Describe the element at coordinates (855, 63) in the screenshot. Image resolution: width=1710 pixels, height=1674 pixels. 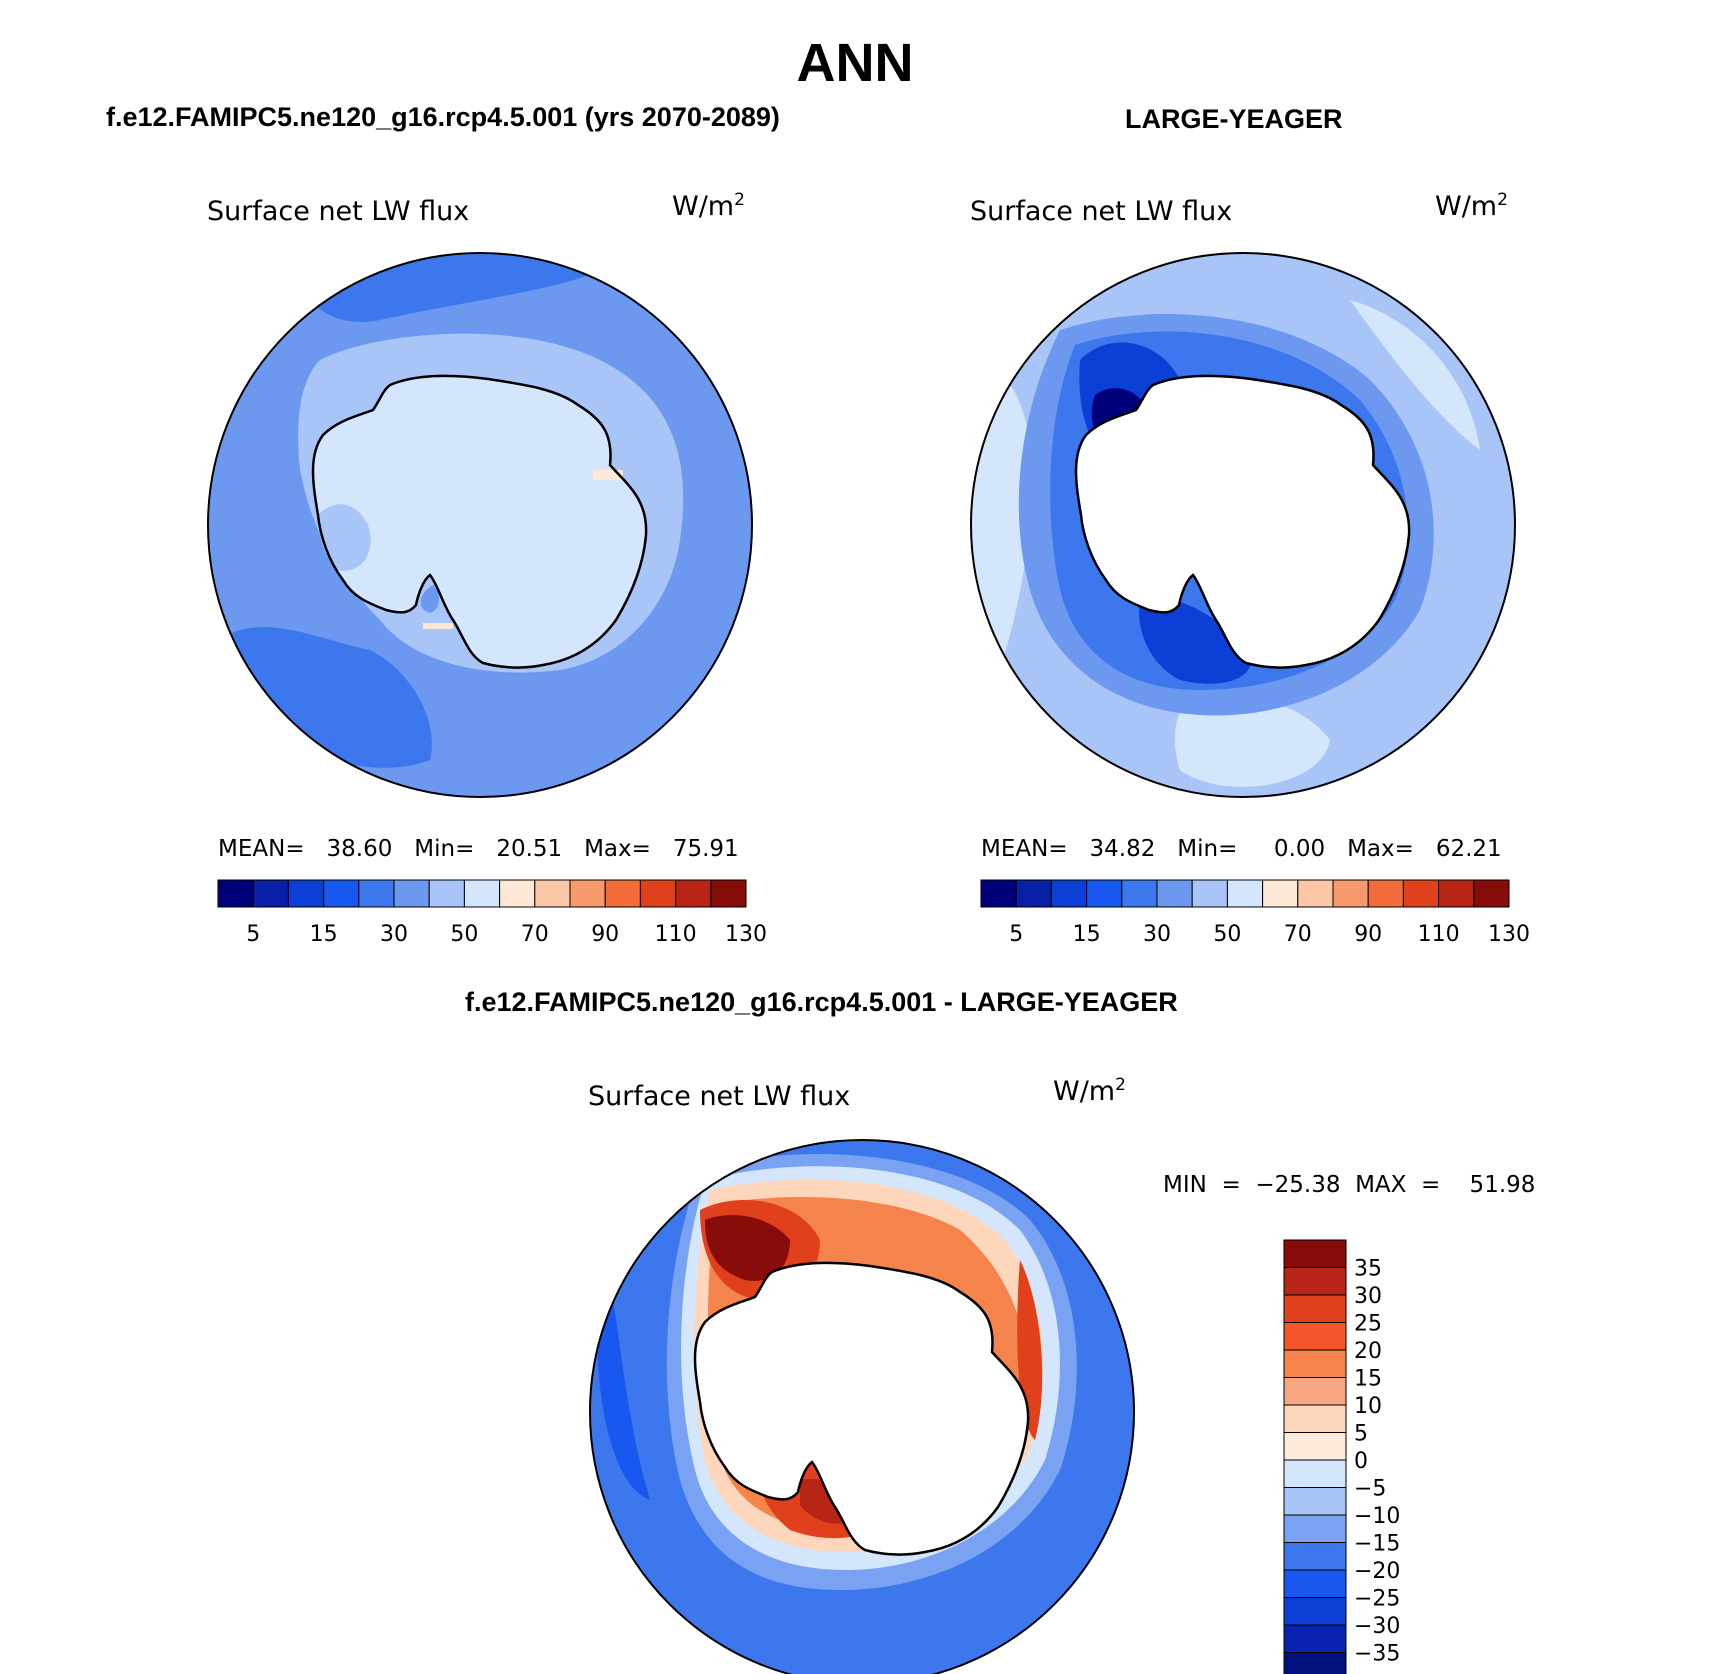
I see `figure-title: ANN` at that location.